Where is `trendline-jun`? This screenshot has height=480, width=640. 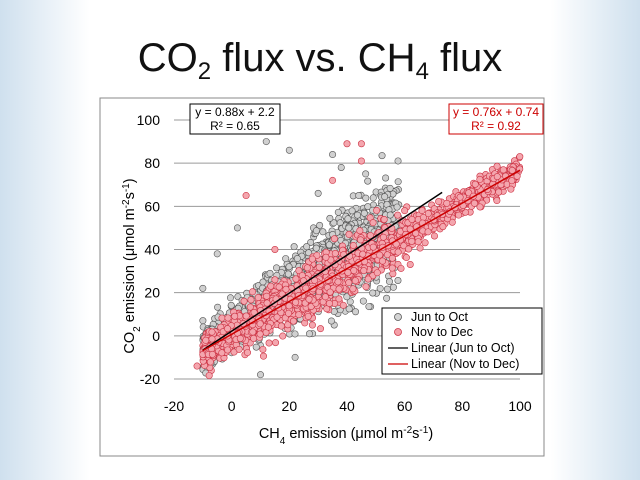
trendline-jun is located at coordinates (322, 271).